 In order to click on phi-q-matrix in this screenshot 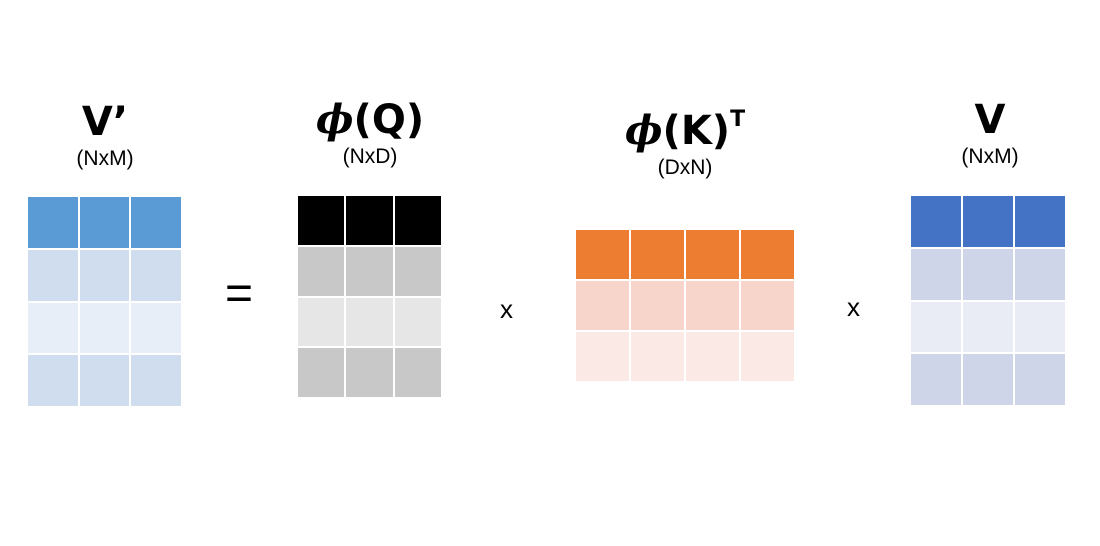, I will do `click(369, 296)`.